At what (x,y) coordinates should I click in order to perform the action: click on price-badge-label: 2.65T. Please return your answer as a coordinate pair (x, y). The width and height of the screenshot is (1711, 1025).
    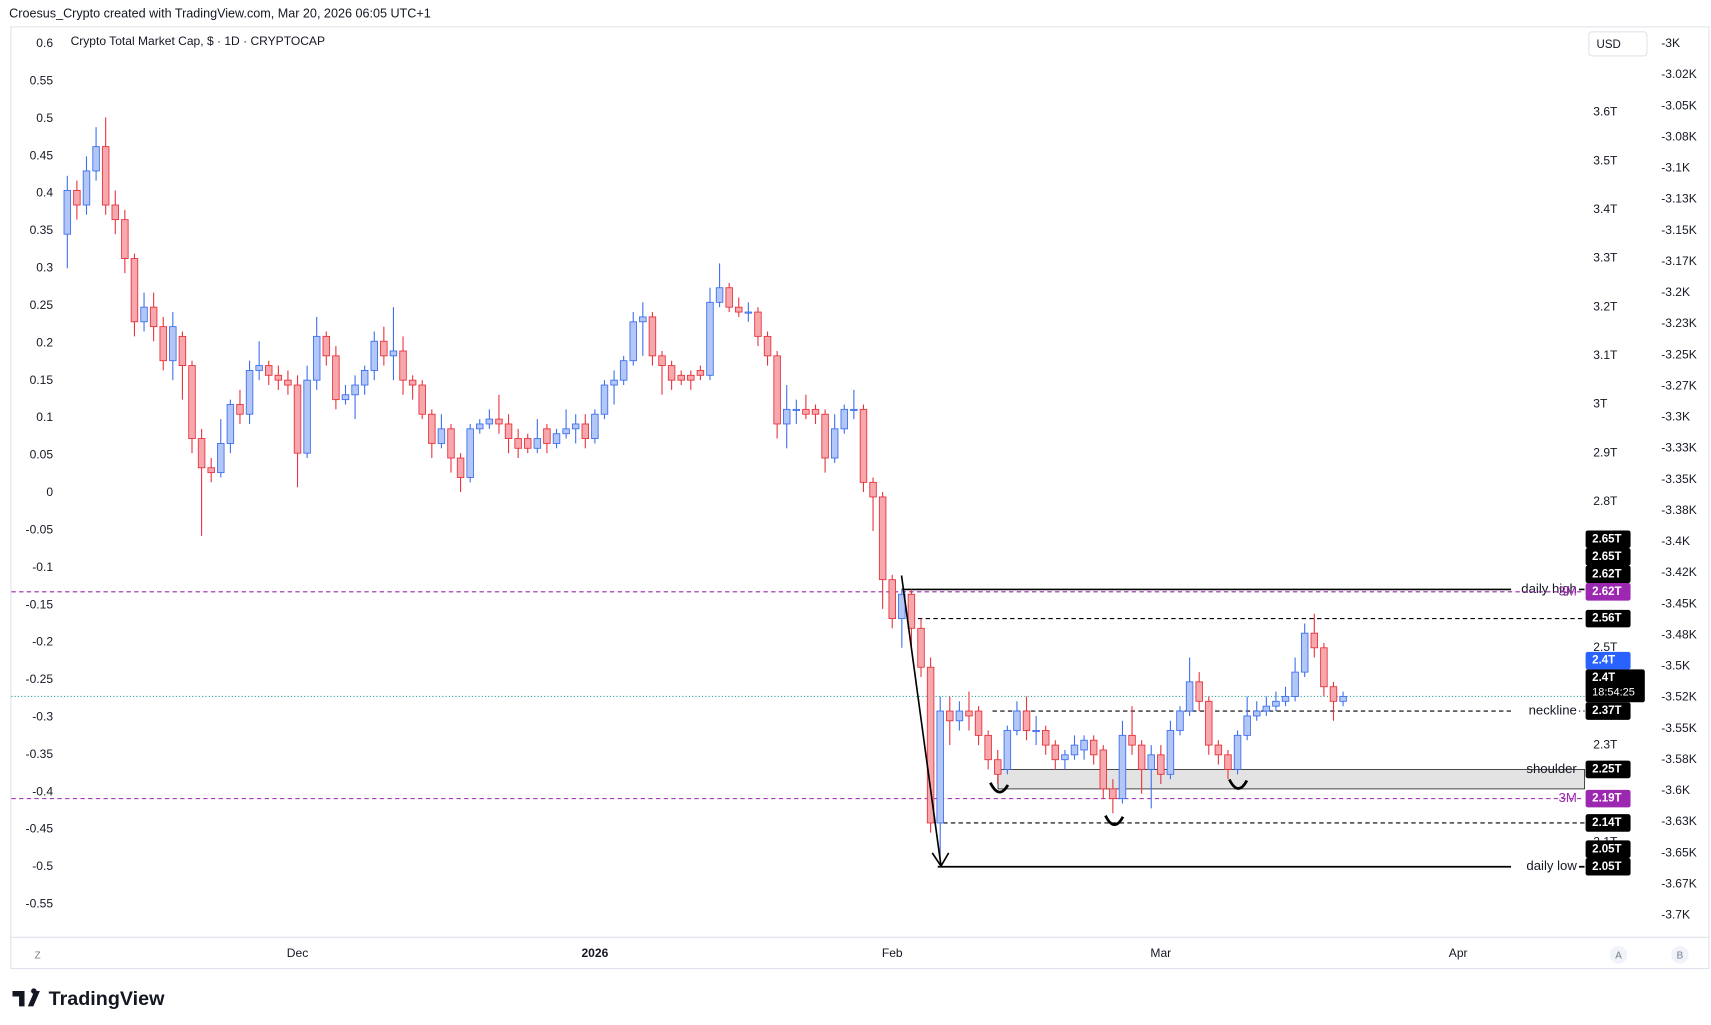
    Looking at the image, I should click on (1606, 557).